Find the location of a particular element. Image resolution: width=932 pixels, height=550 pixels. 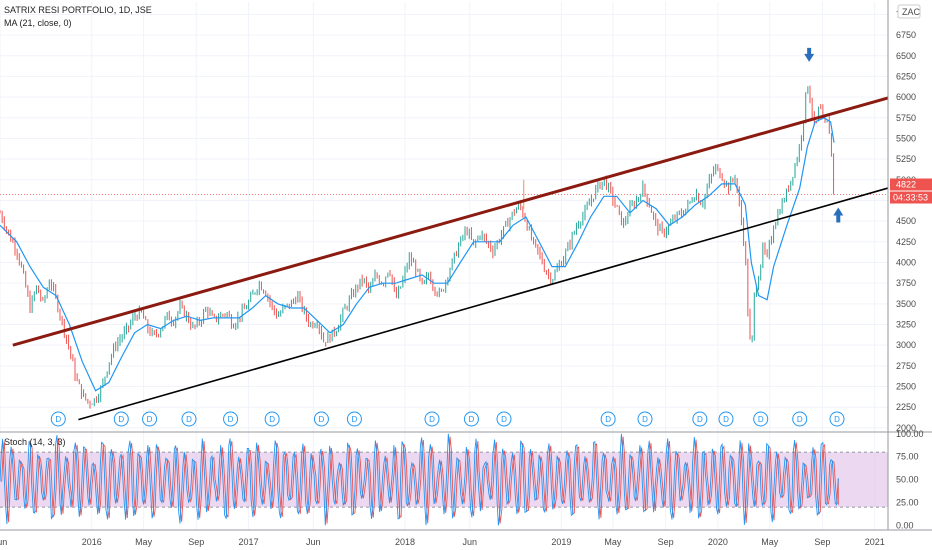

time-tick-label: 2020 is located at coordinates (718, 542).